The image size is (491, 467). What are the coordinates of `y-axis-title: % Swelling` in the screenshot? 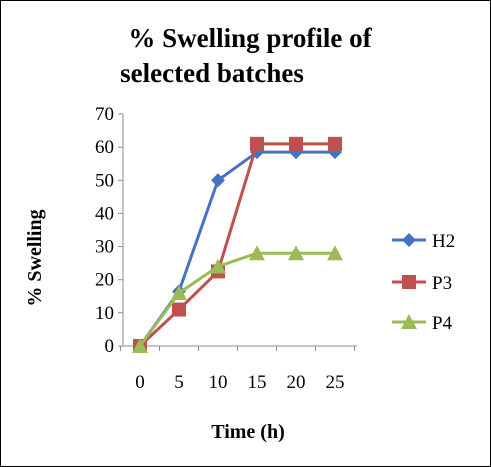 It's located at (35, 257).